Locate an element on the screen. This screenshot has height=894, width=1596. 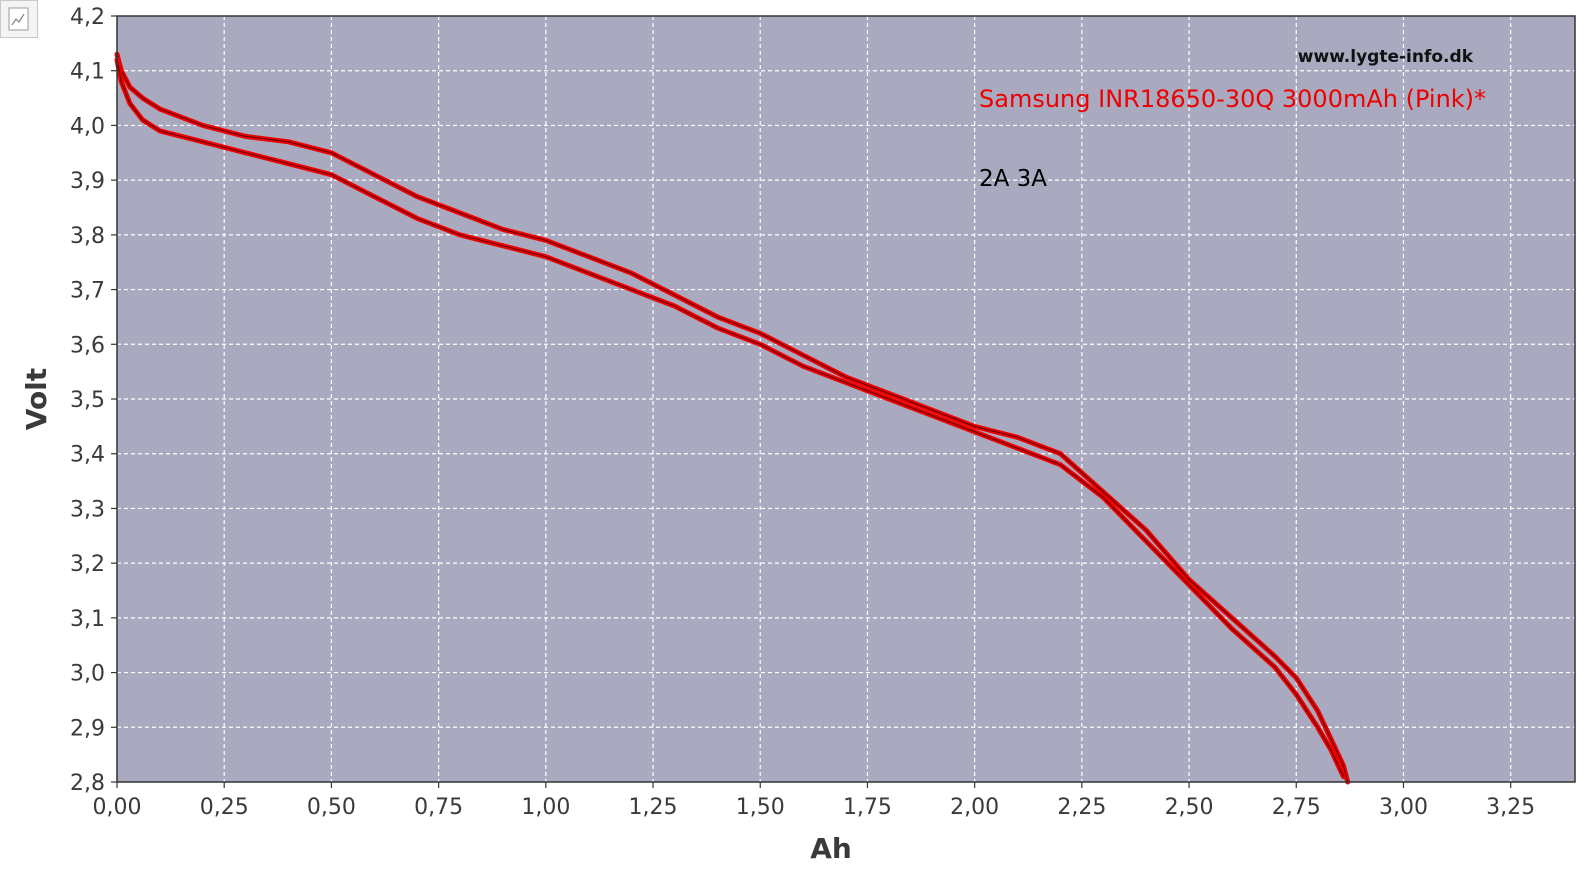
watermark-text: www.lygte-info.dk is located at coordinates (1386, 57).